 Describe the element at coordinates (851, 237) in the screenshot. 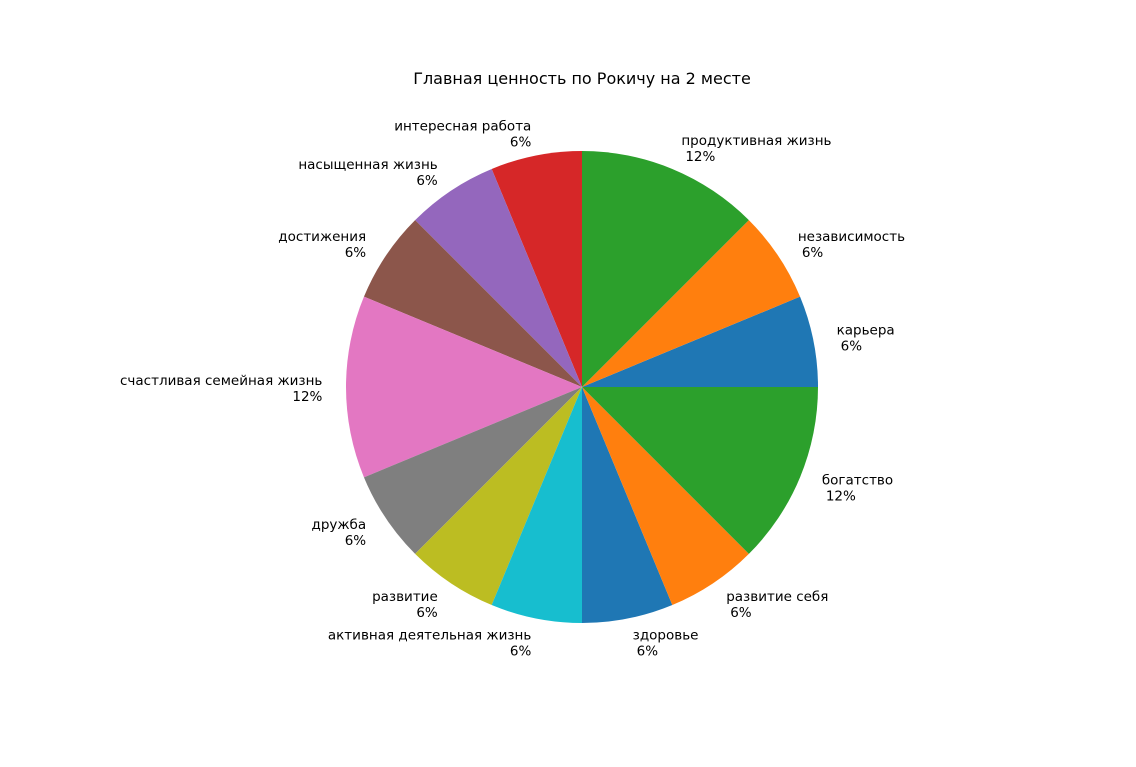

I see `slice-category-label: независимость` at that location.